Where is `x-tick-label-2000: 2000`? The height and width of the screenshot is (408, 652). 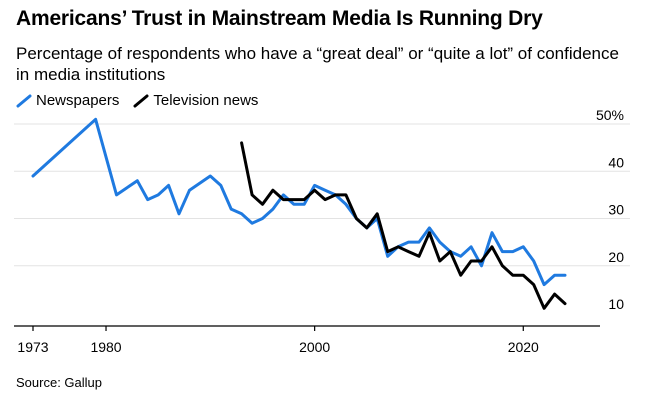
x-tick-label-2000: 2000 is located at coordinates (314, 347).